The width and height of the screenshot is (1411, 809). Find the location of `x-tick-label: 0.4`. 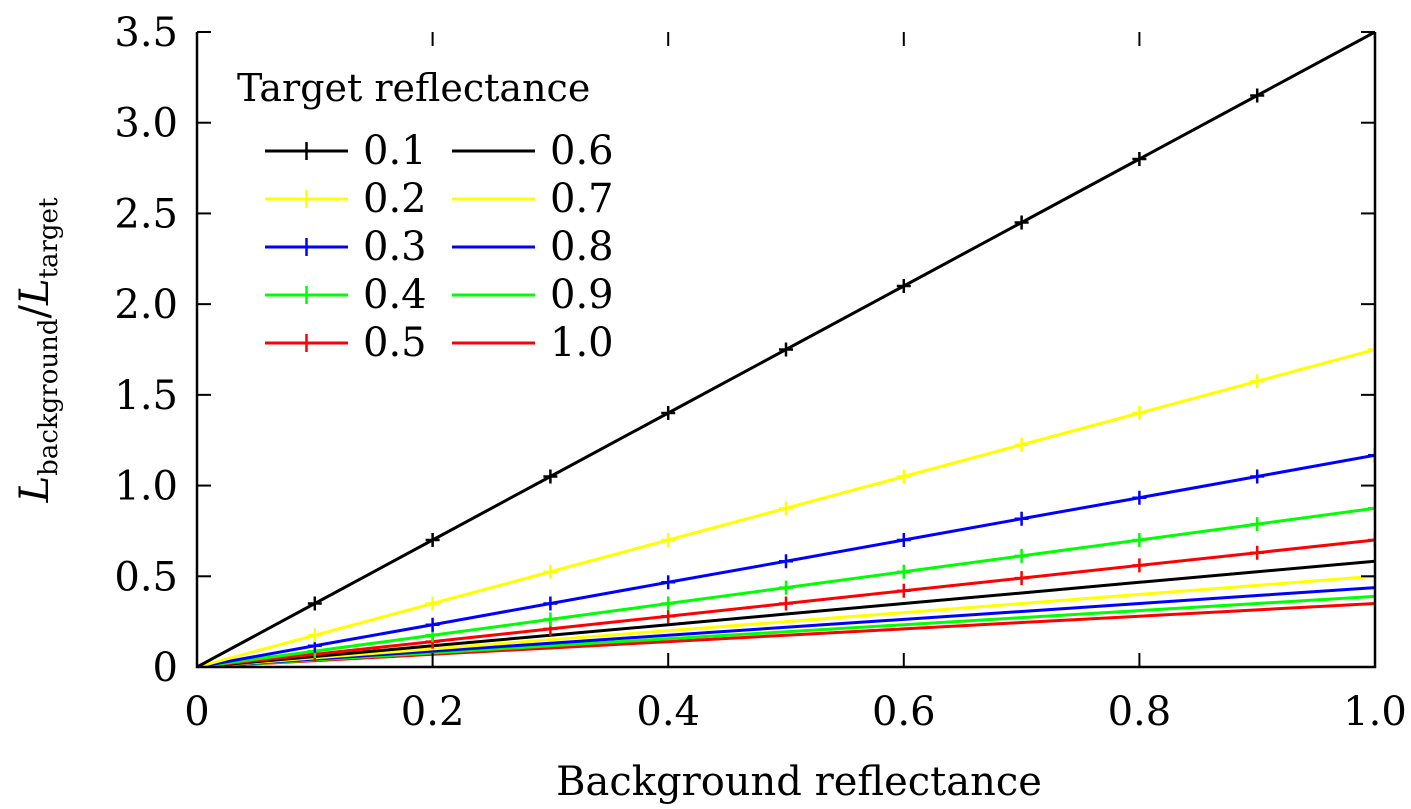

x-tick-label: 0.4 is located at coordinates (668, 712).